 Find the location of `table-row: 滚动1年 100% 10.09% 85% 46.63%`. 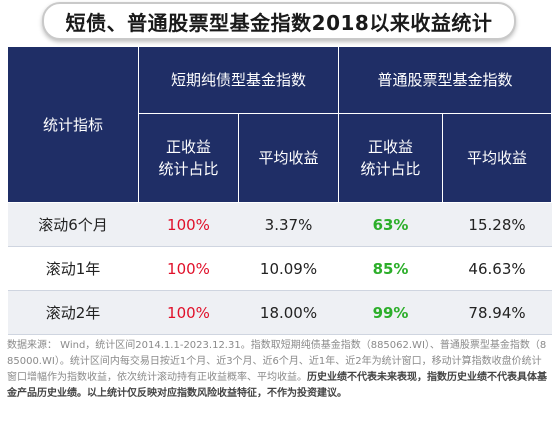

table-row: 滚动1年 100% 10.09% 85% 46.63% is located at coordinates (279, 268).